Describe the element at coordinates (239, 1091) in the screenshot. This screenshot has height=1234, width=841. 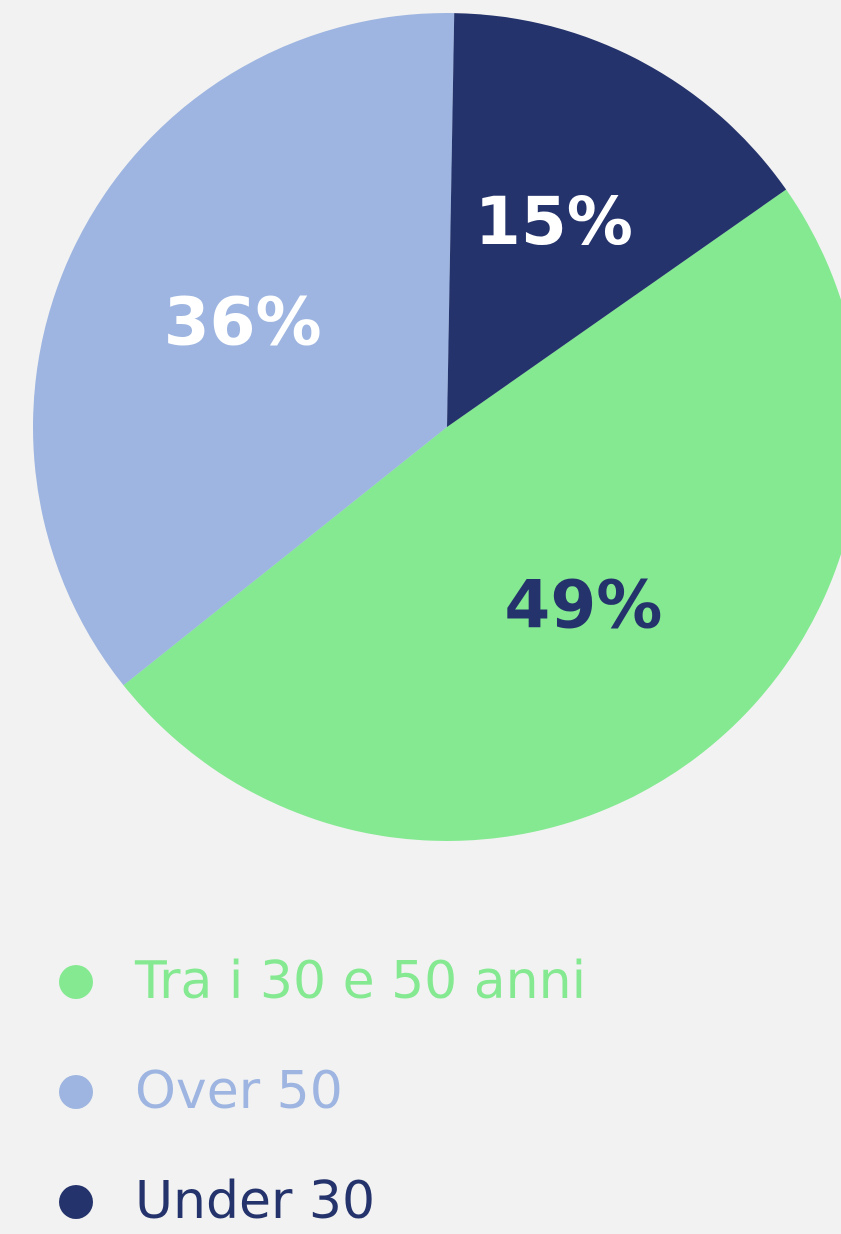
I see `legend-label: Over 50` at that location.